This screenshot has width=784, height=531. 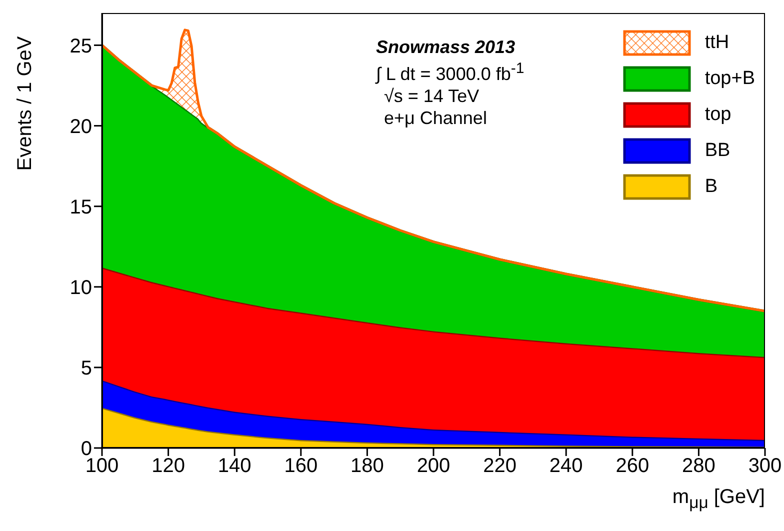 What do you see at coordinates (566, 466) in the screenshot?
I see `x-tick-label: 240` at bounding box center [566, 466].